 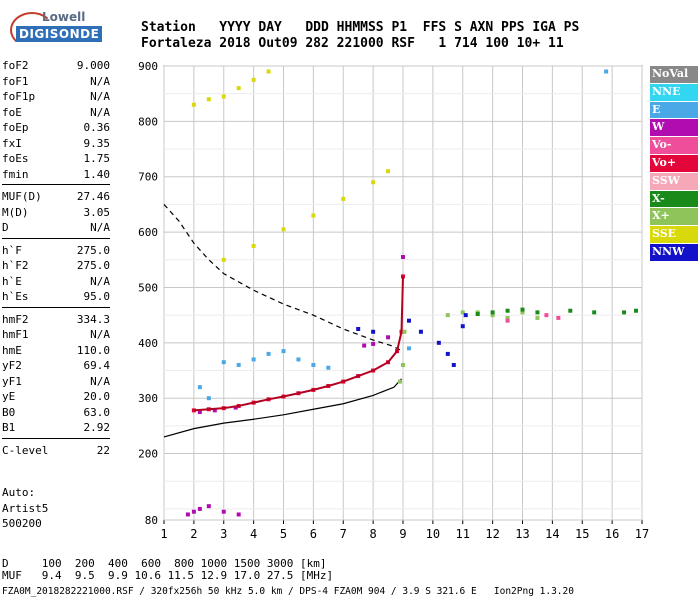 What do you see at coordinates (25, 508) in the screenshot?
I see `autoscaling-info: Auto: Artist5 500200` at bounding box center [25, 508].